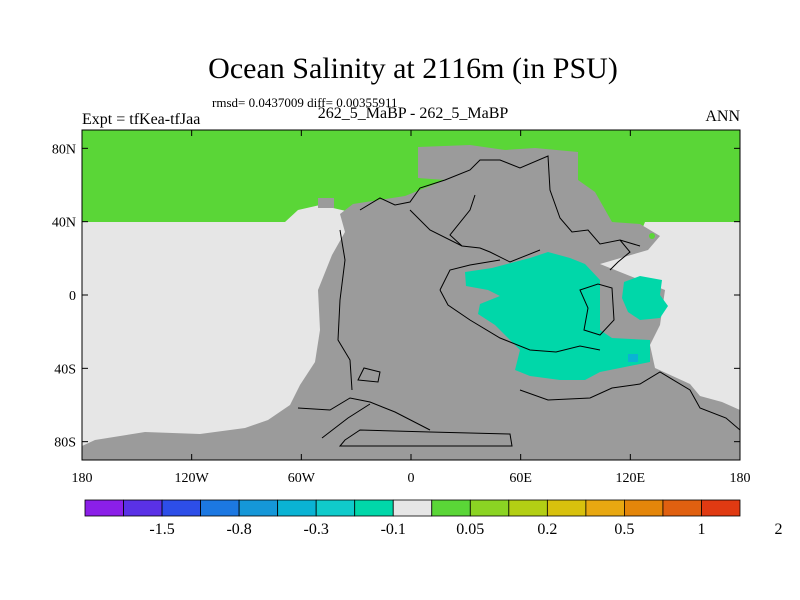 This screenshot has width=800, height=600. I want to click on experiment-label: Expt = tfKea-tfJaa, so click(141, 119).